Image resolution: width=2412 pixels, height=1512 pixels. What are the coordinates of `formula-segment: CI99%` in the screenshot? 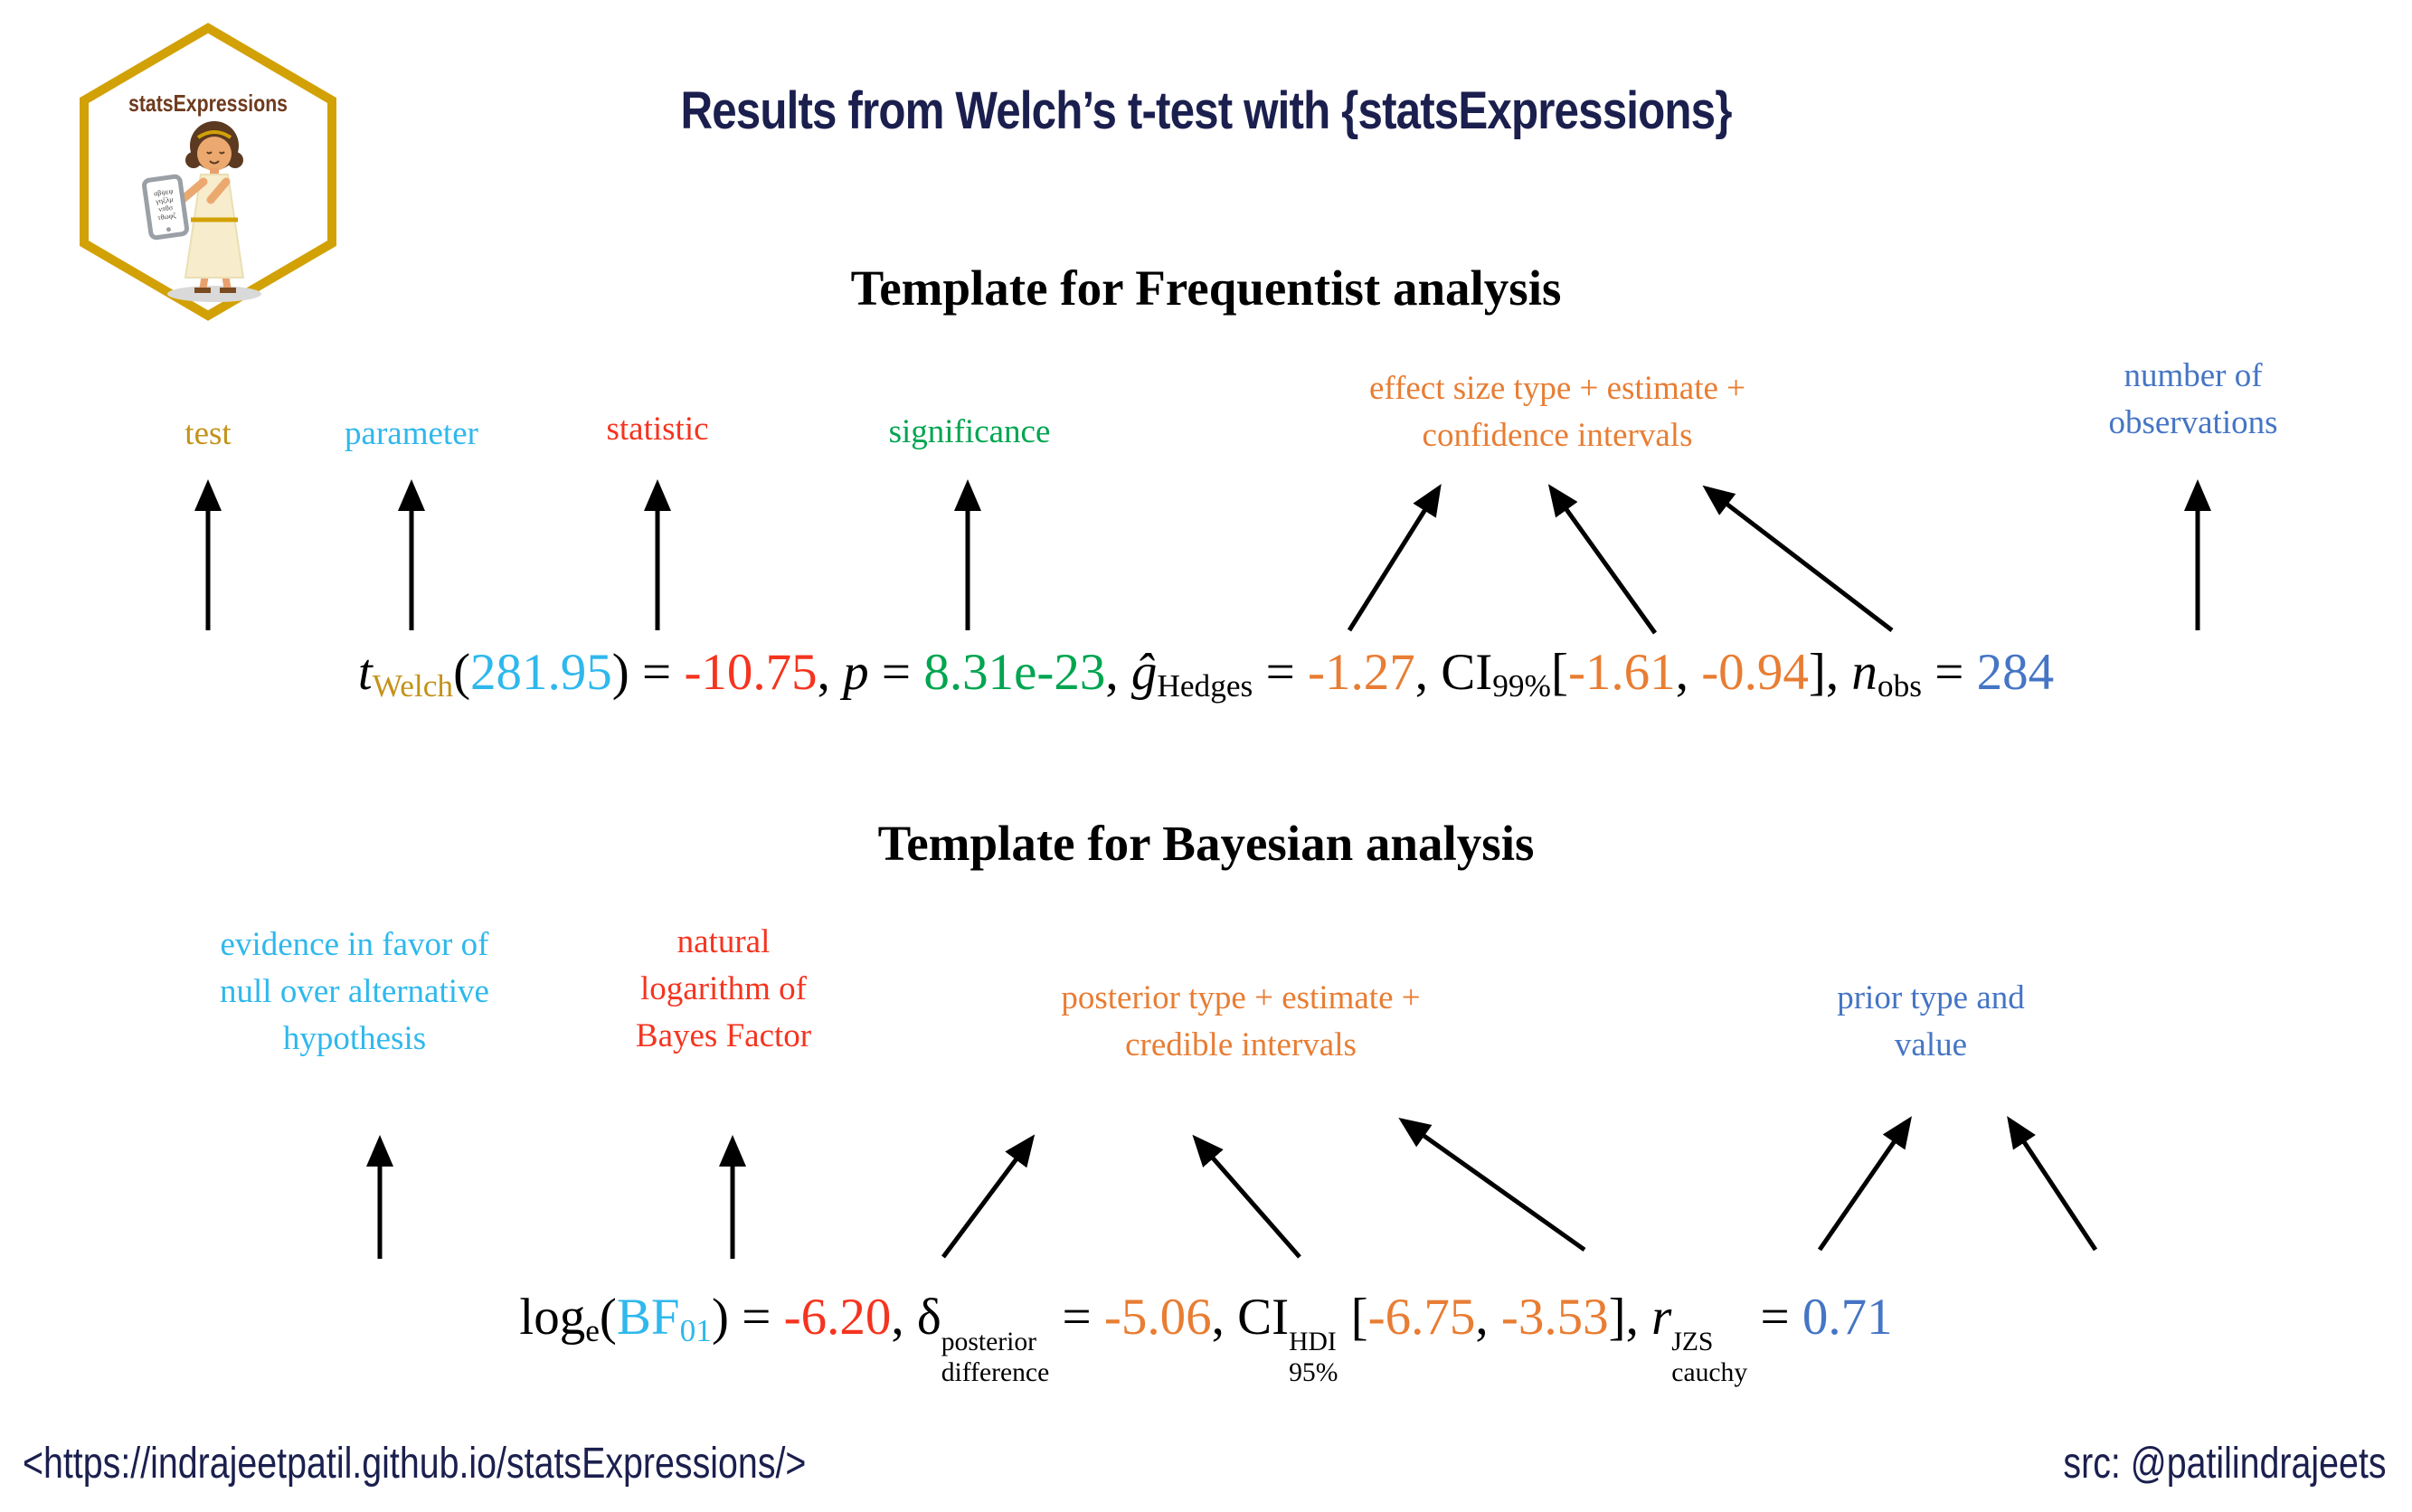 It's located at (1496, 674).